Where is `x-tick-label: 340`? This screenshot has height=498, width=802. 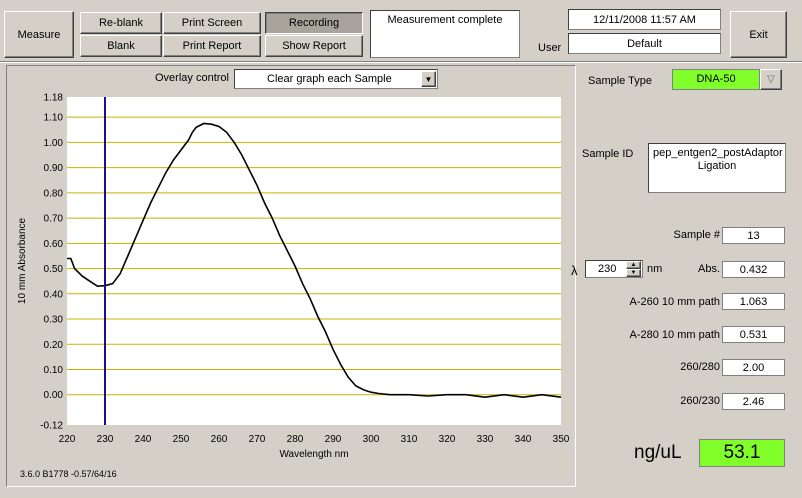
x-tick-label: 340 is located at coordinates (523, 439).